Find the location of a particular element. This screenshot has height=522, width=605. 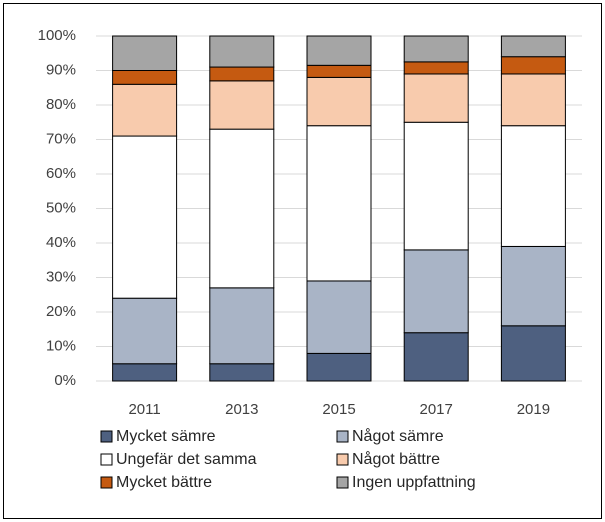

y-tick-label: 40% is located at coordinates (61, 242).